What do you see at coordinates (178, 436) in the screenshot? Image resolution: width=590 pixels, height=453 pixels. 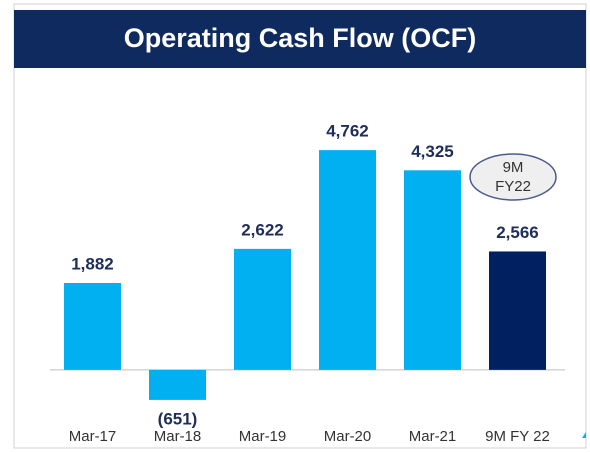 I see `x-tick-label: Mar-18` at bounding box center [178, 436].